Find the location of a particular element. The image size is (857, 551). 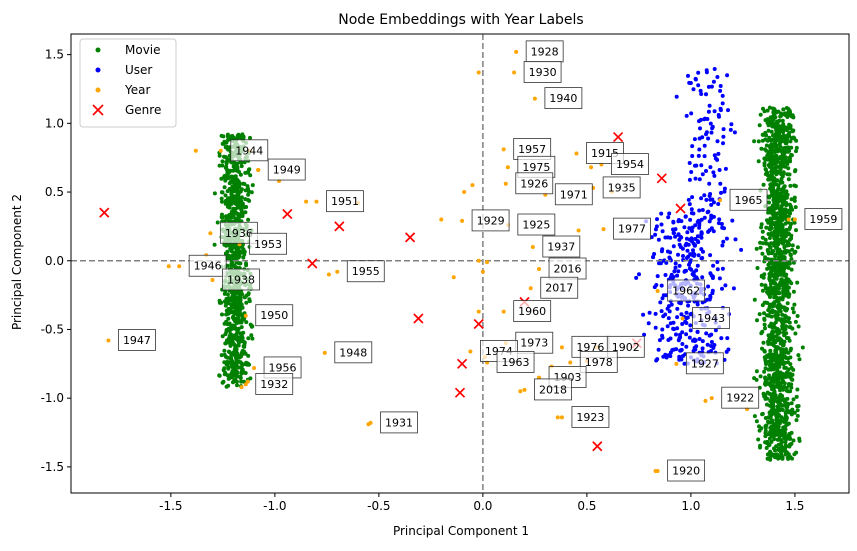

year-label-text: 1932 is located at coordinates (274, 384).